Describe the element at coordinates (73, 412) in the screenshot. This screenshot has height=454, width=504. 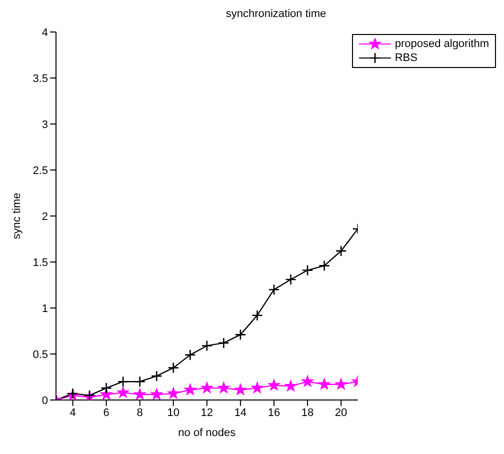
I see `x-tick-label: 4` at that location.